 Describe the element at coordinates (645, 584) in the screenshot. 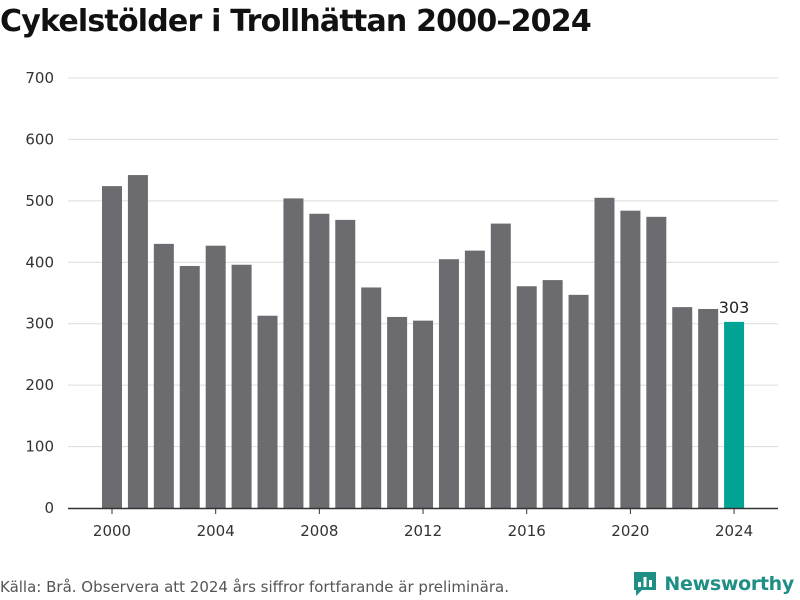

I see `newsworthy-logo-icon` at that location.